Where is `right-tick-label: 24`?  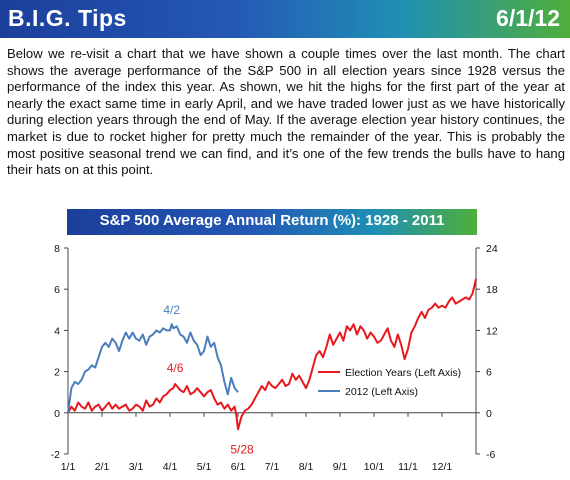
right-tick-label: 24 is located at coordinates (492, 249).